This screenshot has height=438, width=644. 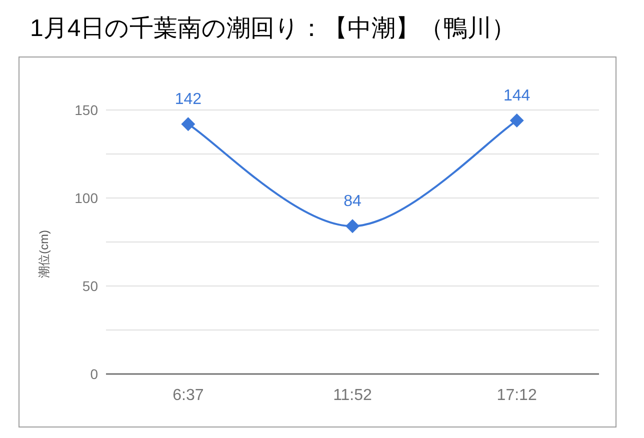 I want to click on x-tick-label: 11:52, so click(x=352, y=395).